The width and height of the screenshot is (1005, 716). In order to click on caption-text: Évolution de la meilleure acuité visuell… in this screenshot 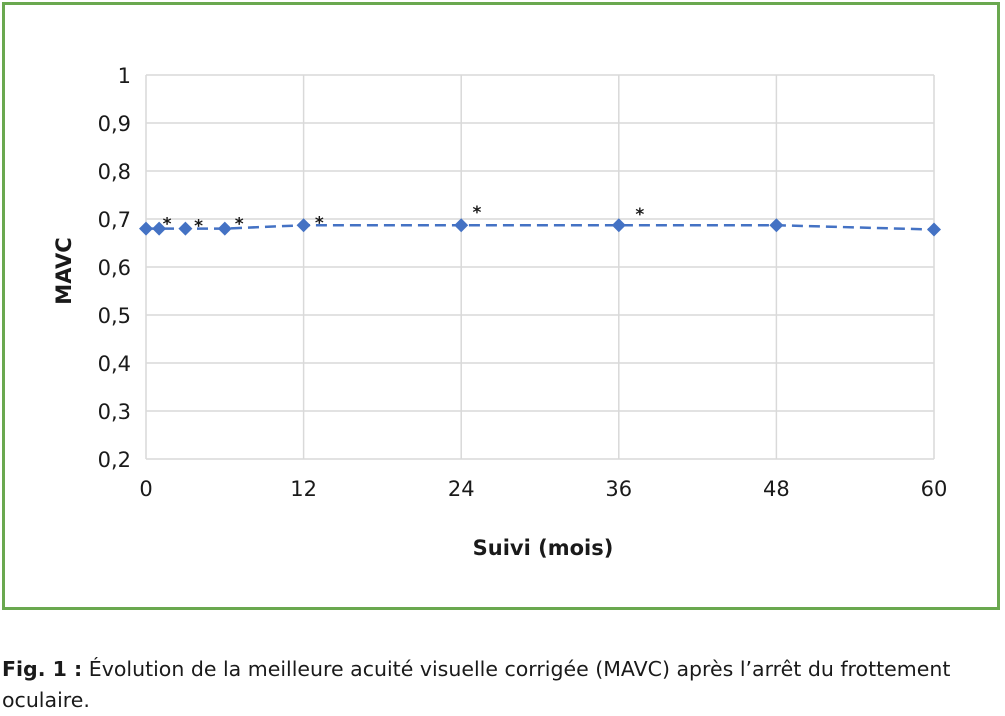, I will do `click(476, 684)`.